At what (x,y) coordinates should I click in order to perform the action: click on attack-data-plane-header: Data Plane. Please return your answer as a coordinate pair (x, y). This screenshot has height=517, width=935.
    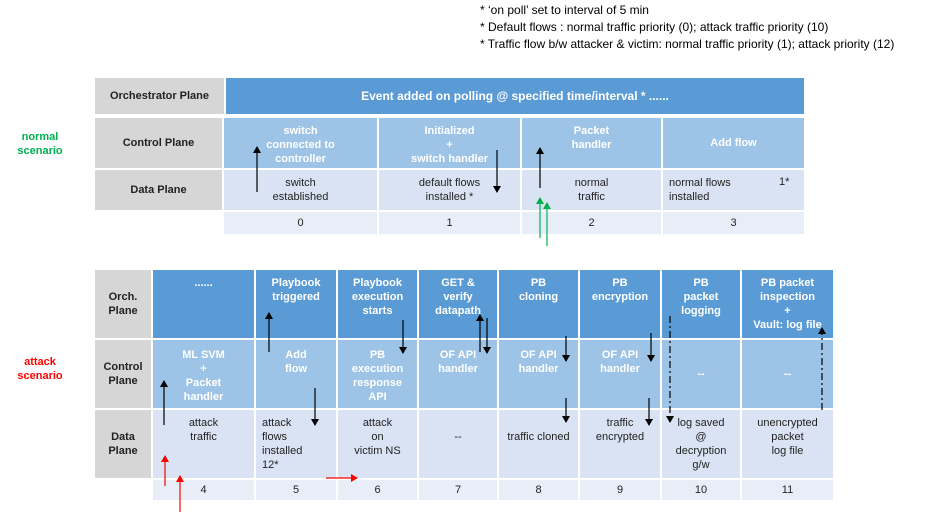
    Looking at the image, I should click on (123, 444).